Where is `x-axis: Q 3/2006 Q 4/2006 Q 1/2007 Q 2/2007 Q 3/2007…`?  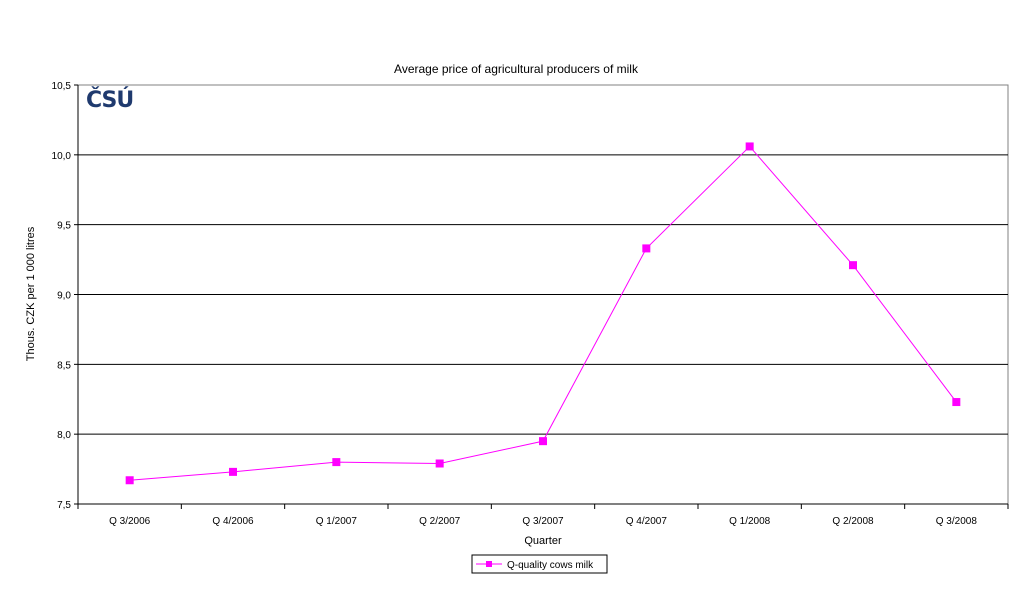 x-axis: Q 3/2006 Q 4/2006 Q 1/2007 Q 2/2007 Q 3/2007… is located at coordinates (543, 515).